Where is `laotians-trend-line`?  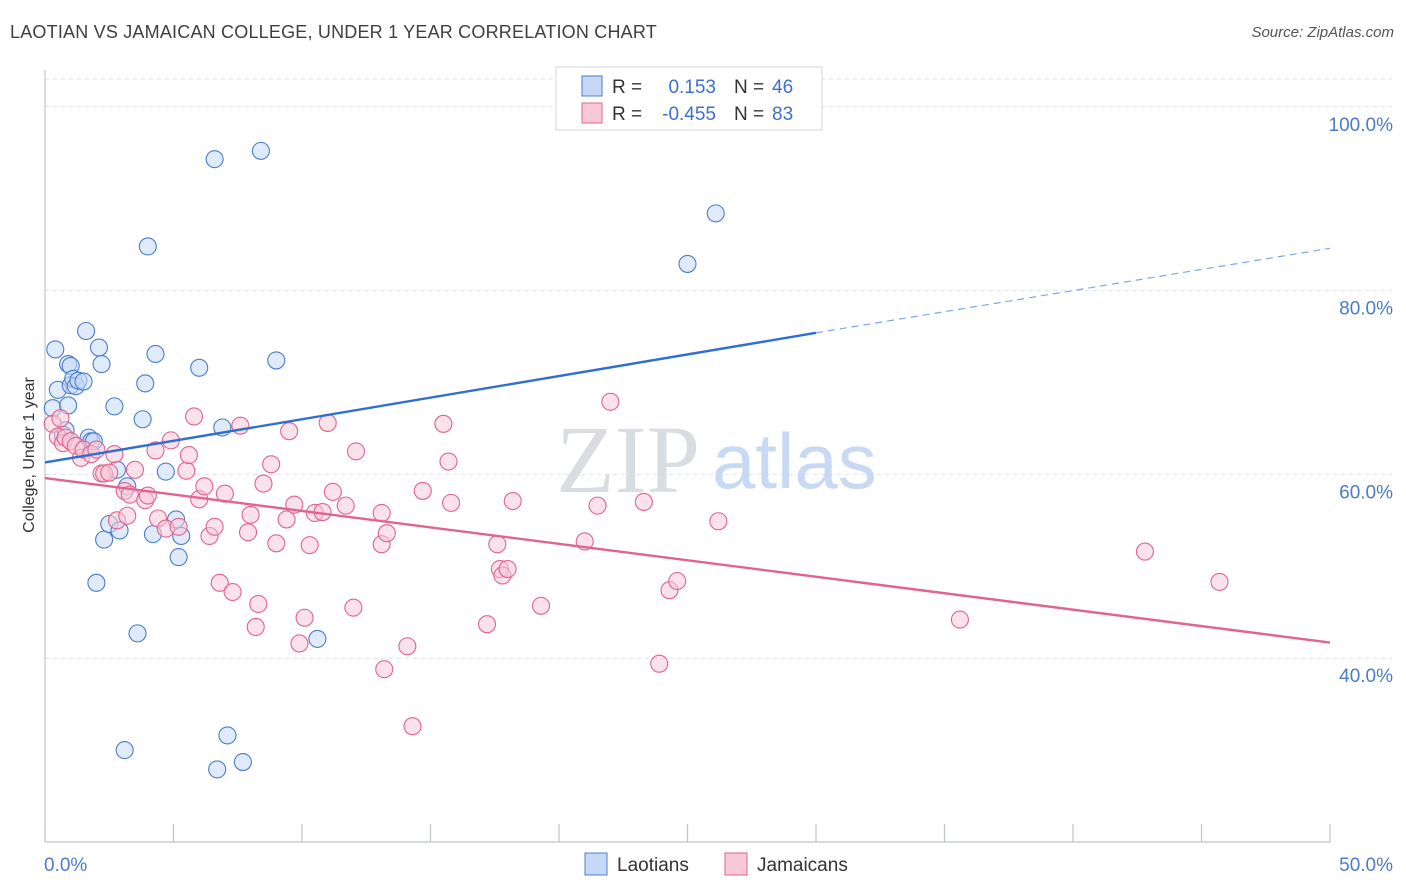
laotians-trend-line is located at coordinates (430, 397).